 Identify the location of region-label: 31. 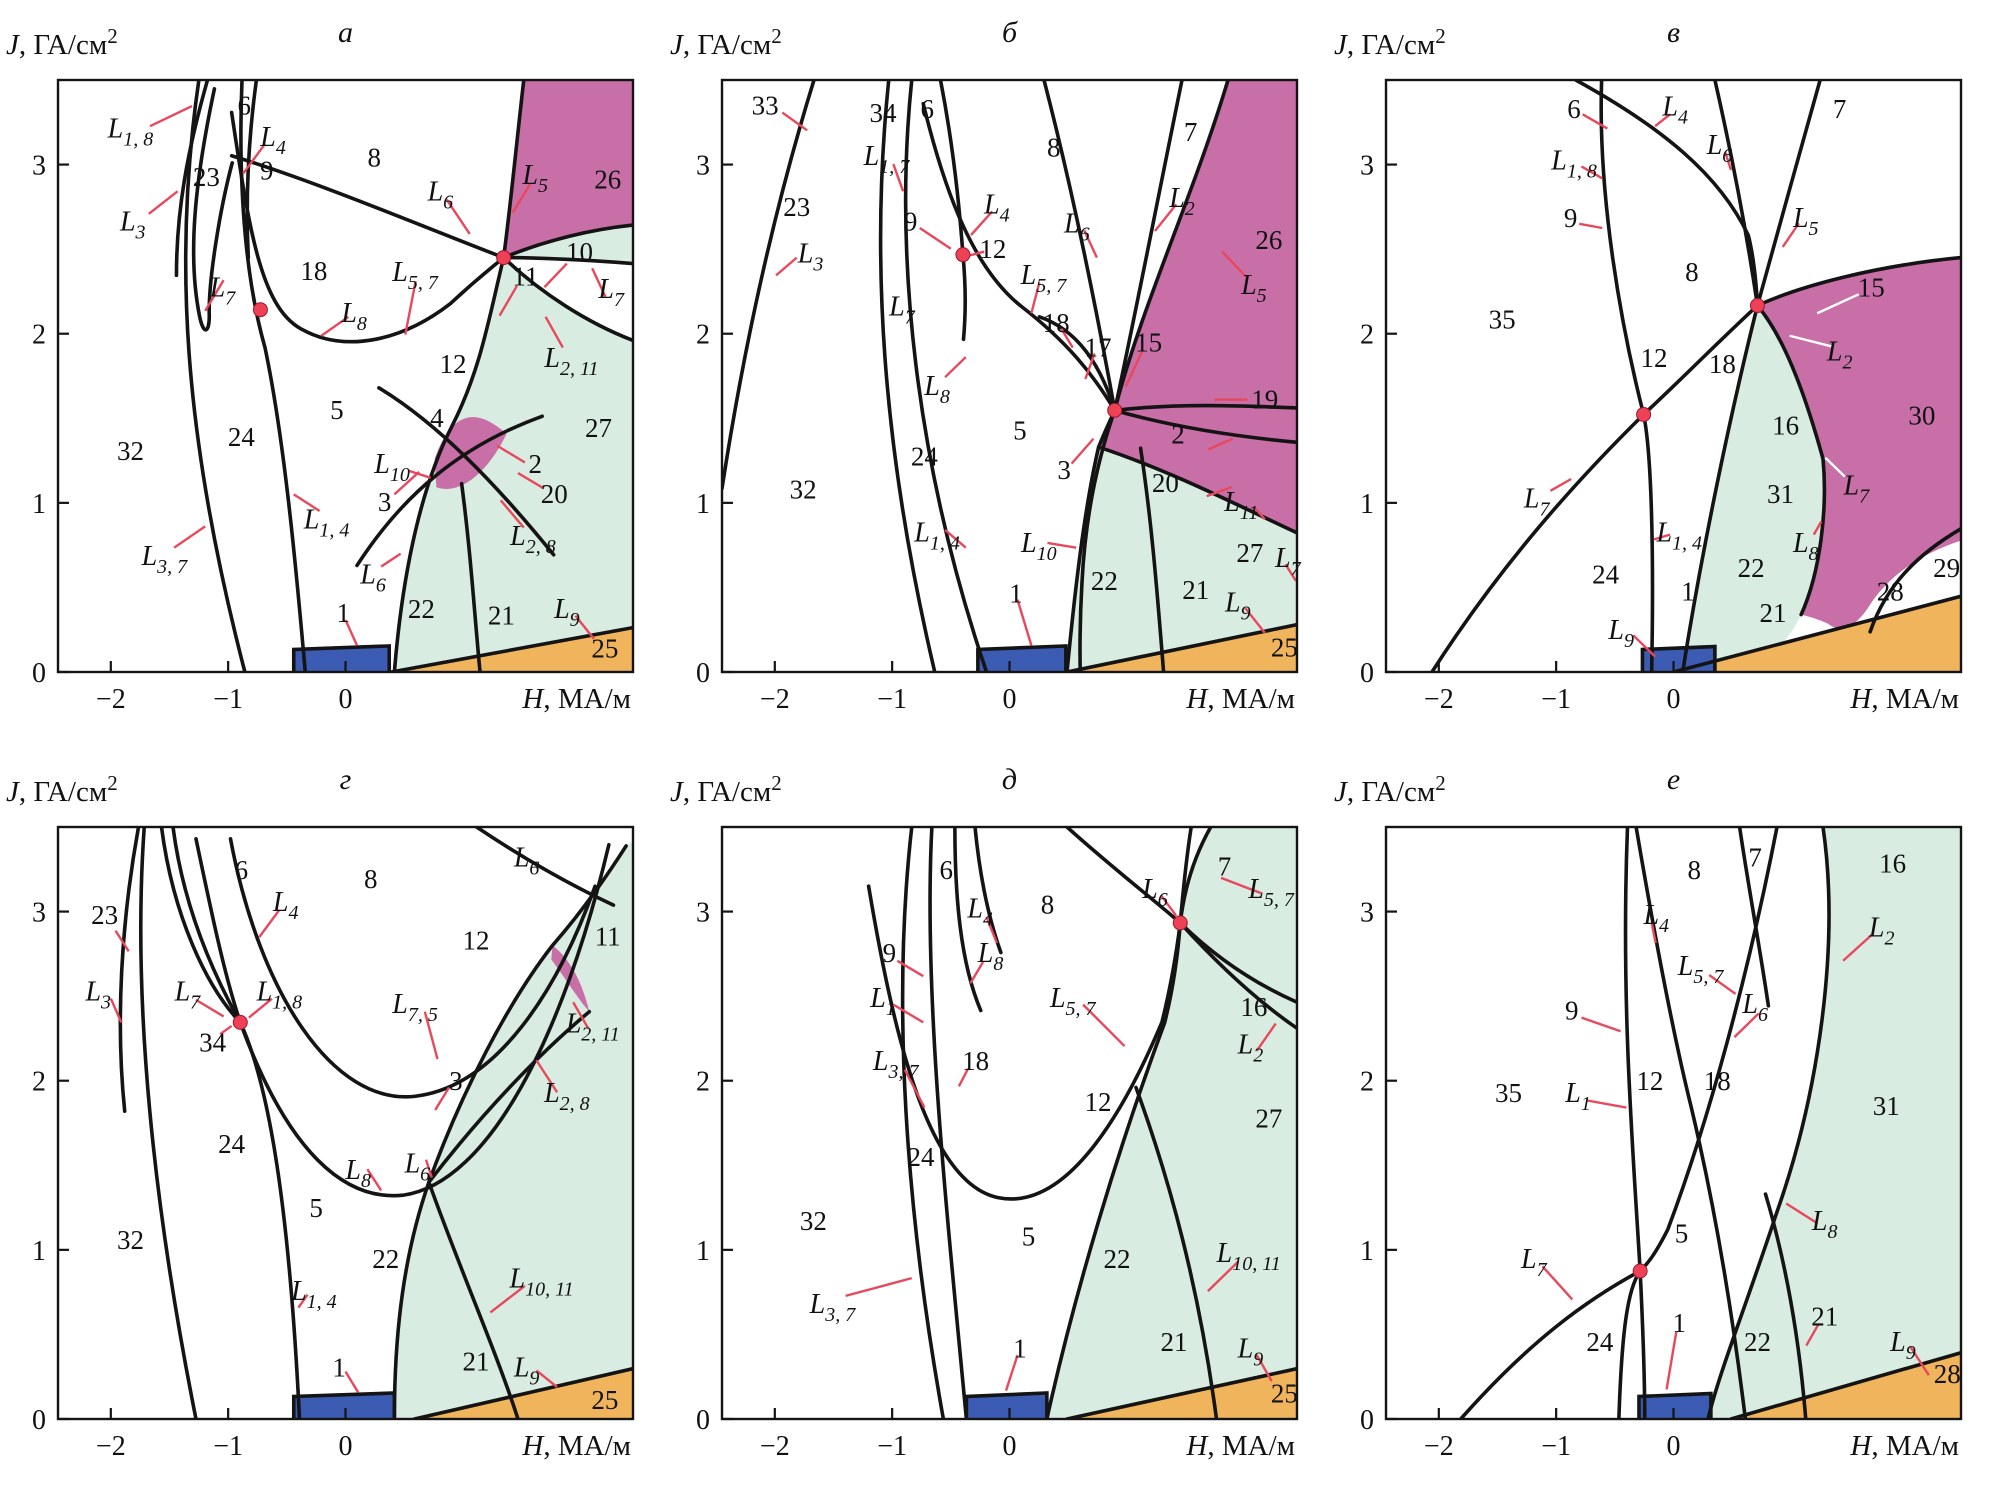
(1886, 1106).